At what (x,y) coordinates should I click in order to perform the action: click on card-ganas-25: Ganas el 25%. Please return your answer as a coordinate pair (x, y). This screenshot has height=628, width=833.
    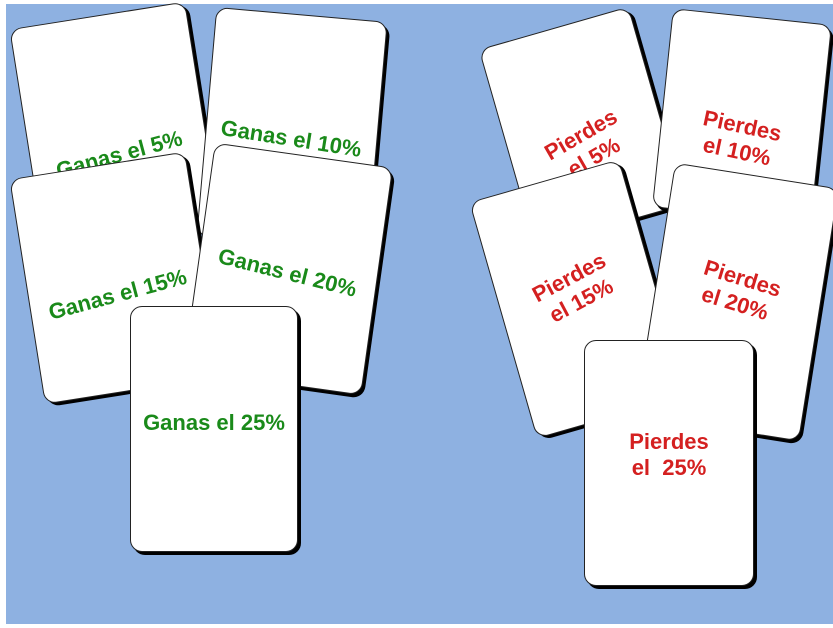
    Looking at the image, I should click on (214, 429).